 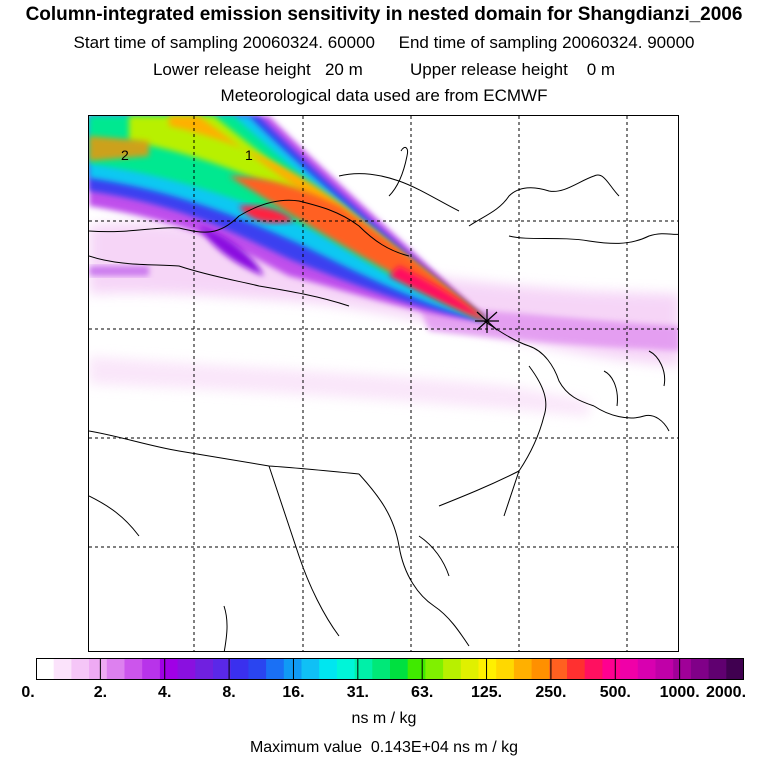 I want to click on colorbar-tick-label: 8., so click(x=229, y=692).